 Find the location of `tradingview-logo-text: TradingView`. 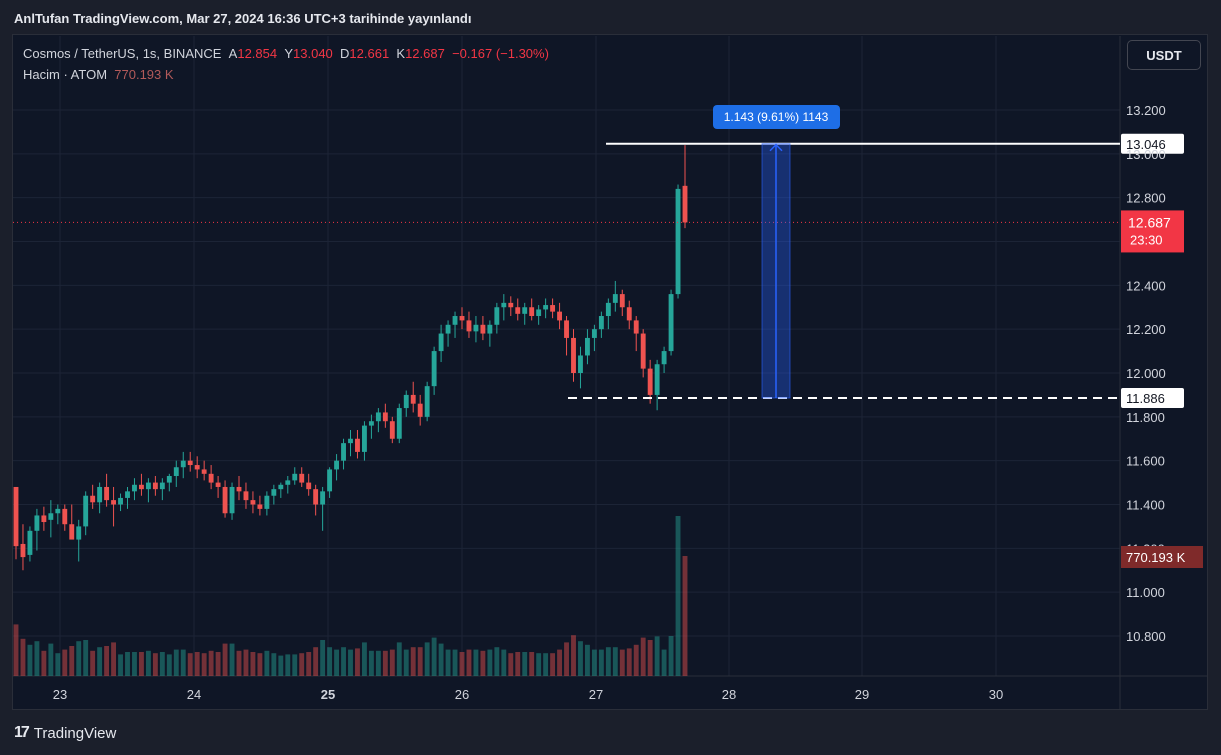

tradingview-logo-text: TradingView is located at coordinates (75, 733).